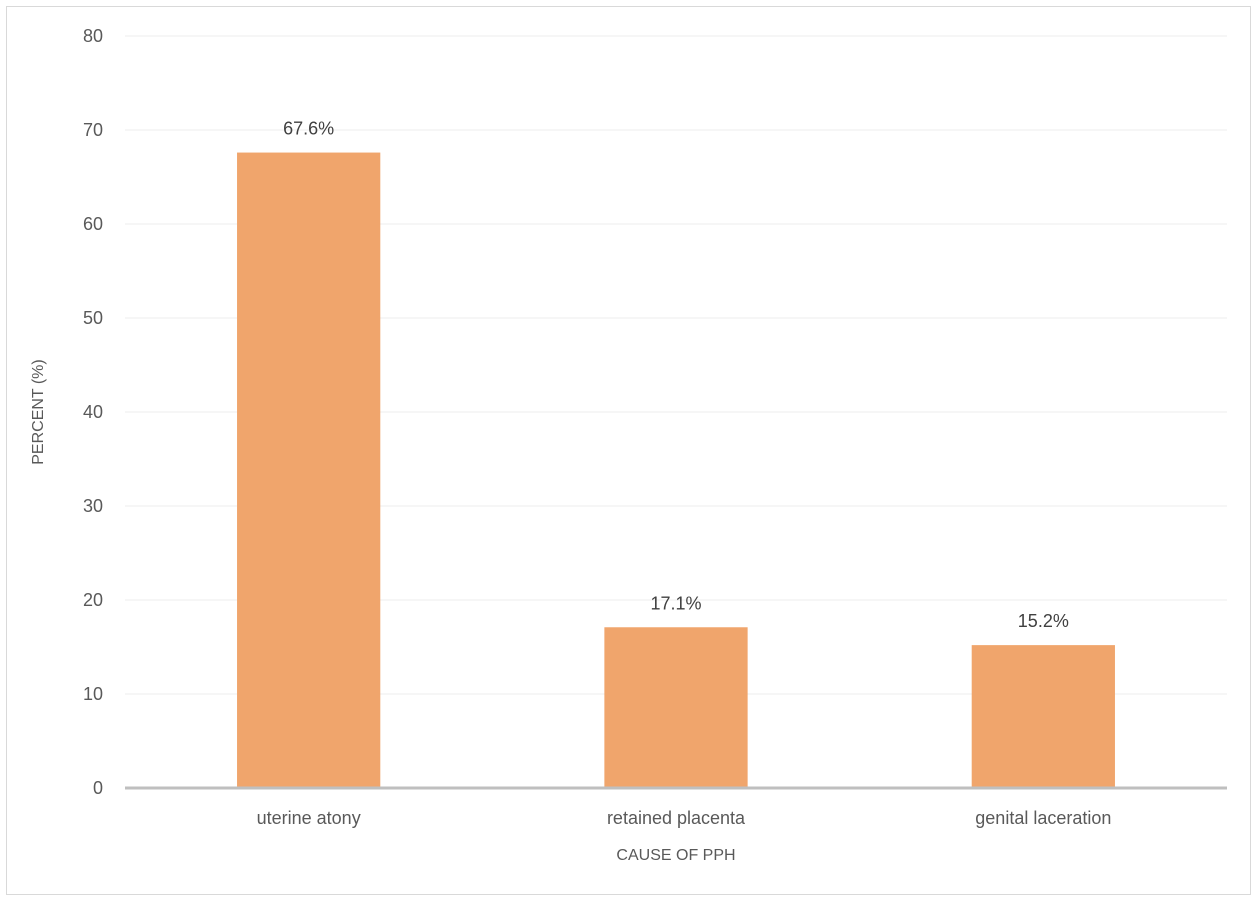 Image resolution: width=1253 pixels, height=897 pixels. What do you see at coordinates (675, 855) in the screenshot?
I see `x-axis-title: CAUSE OF PPH` at bounding box center [675, 855].